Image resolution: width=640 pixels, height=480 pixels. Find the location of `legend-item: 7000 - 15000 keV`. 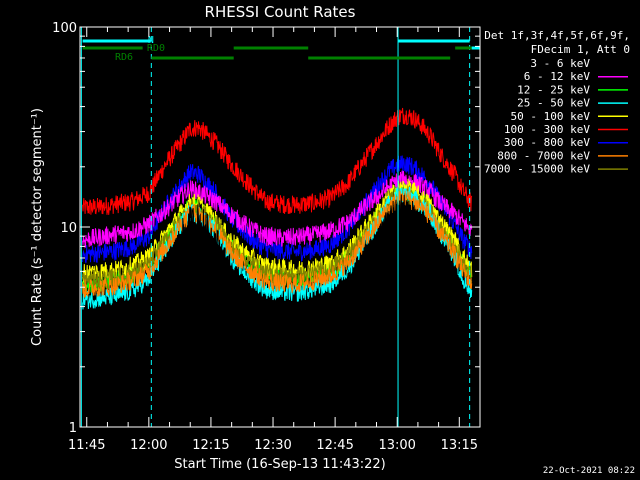

legend-item: 7000 - 15000 keV is located at coordinates (556, 169).